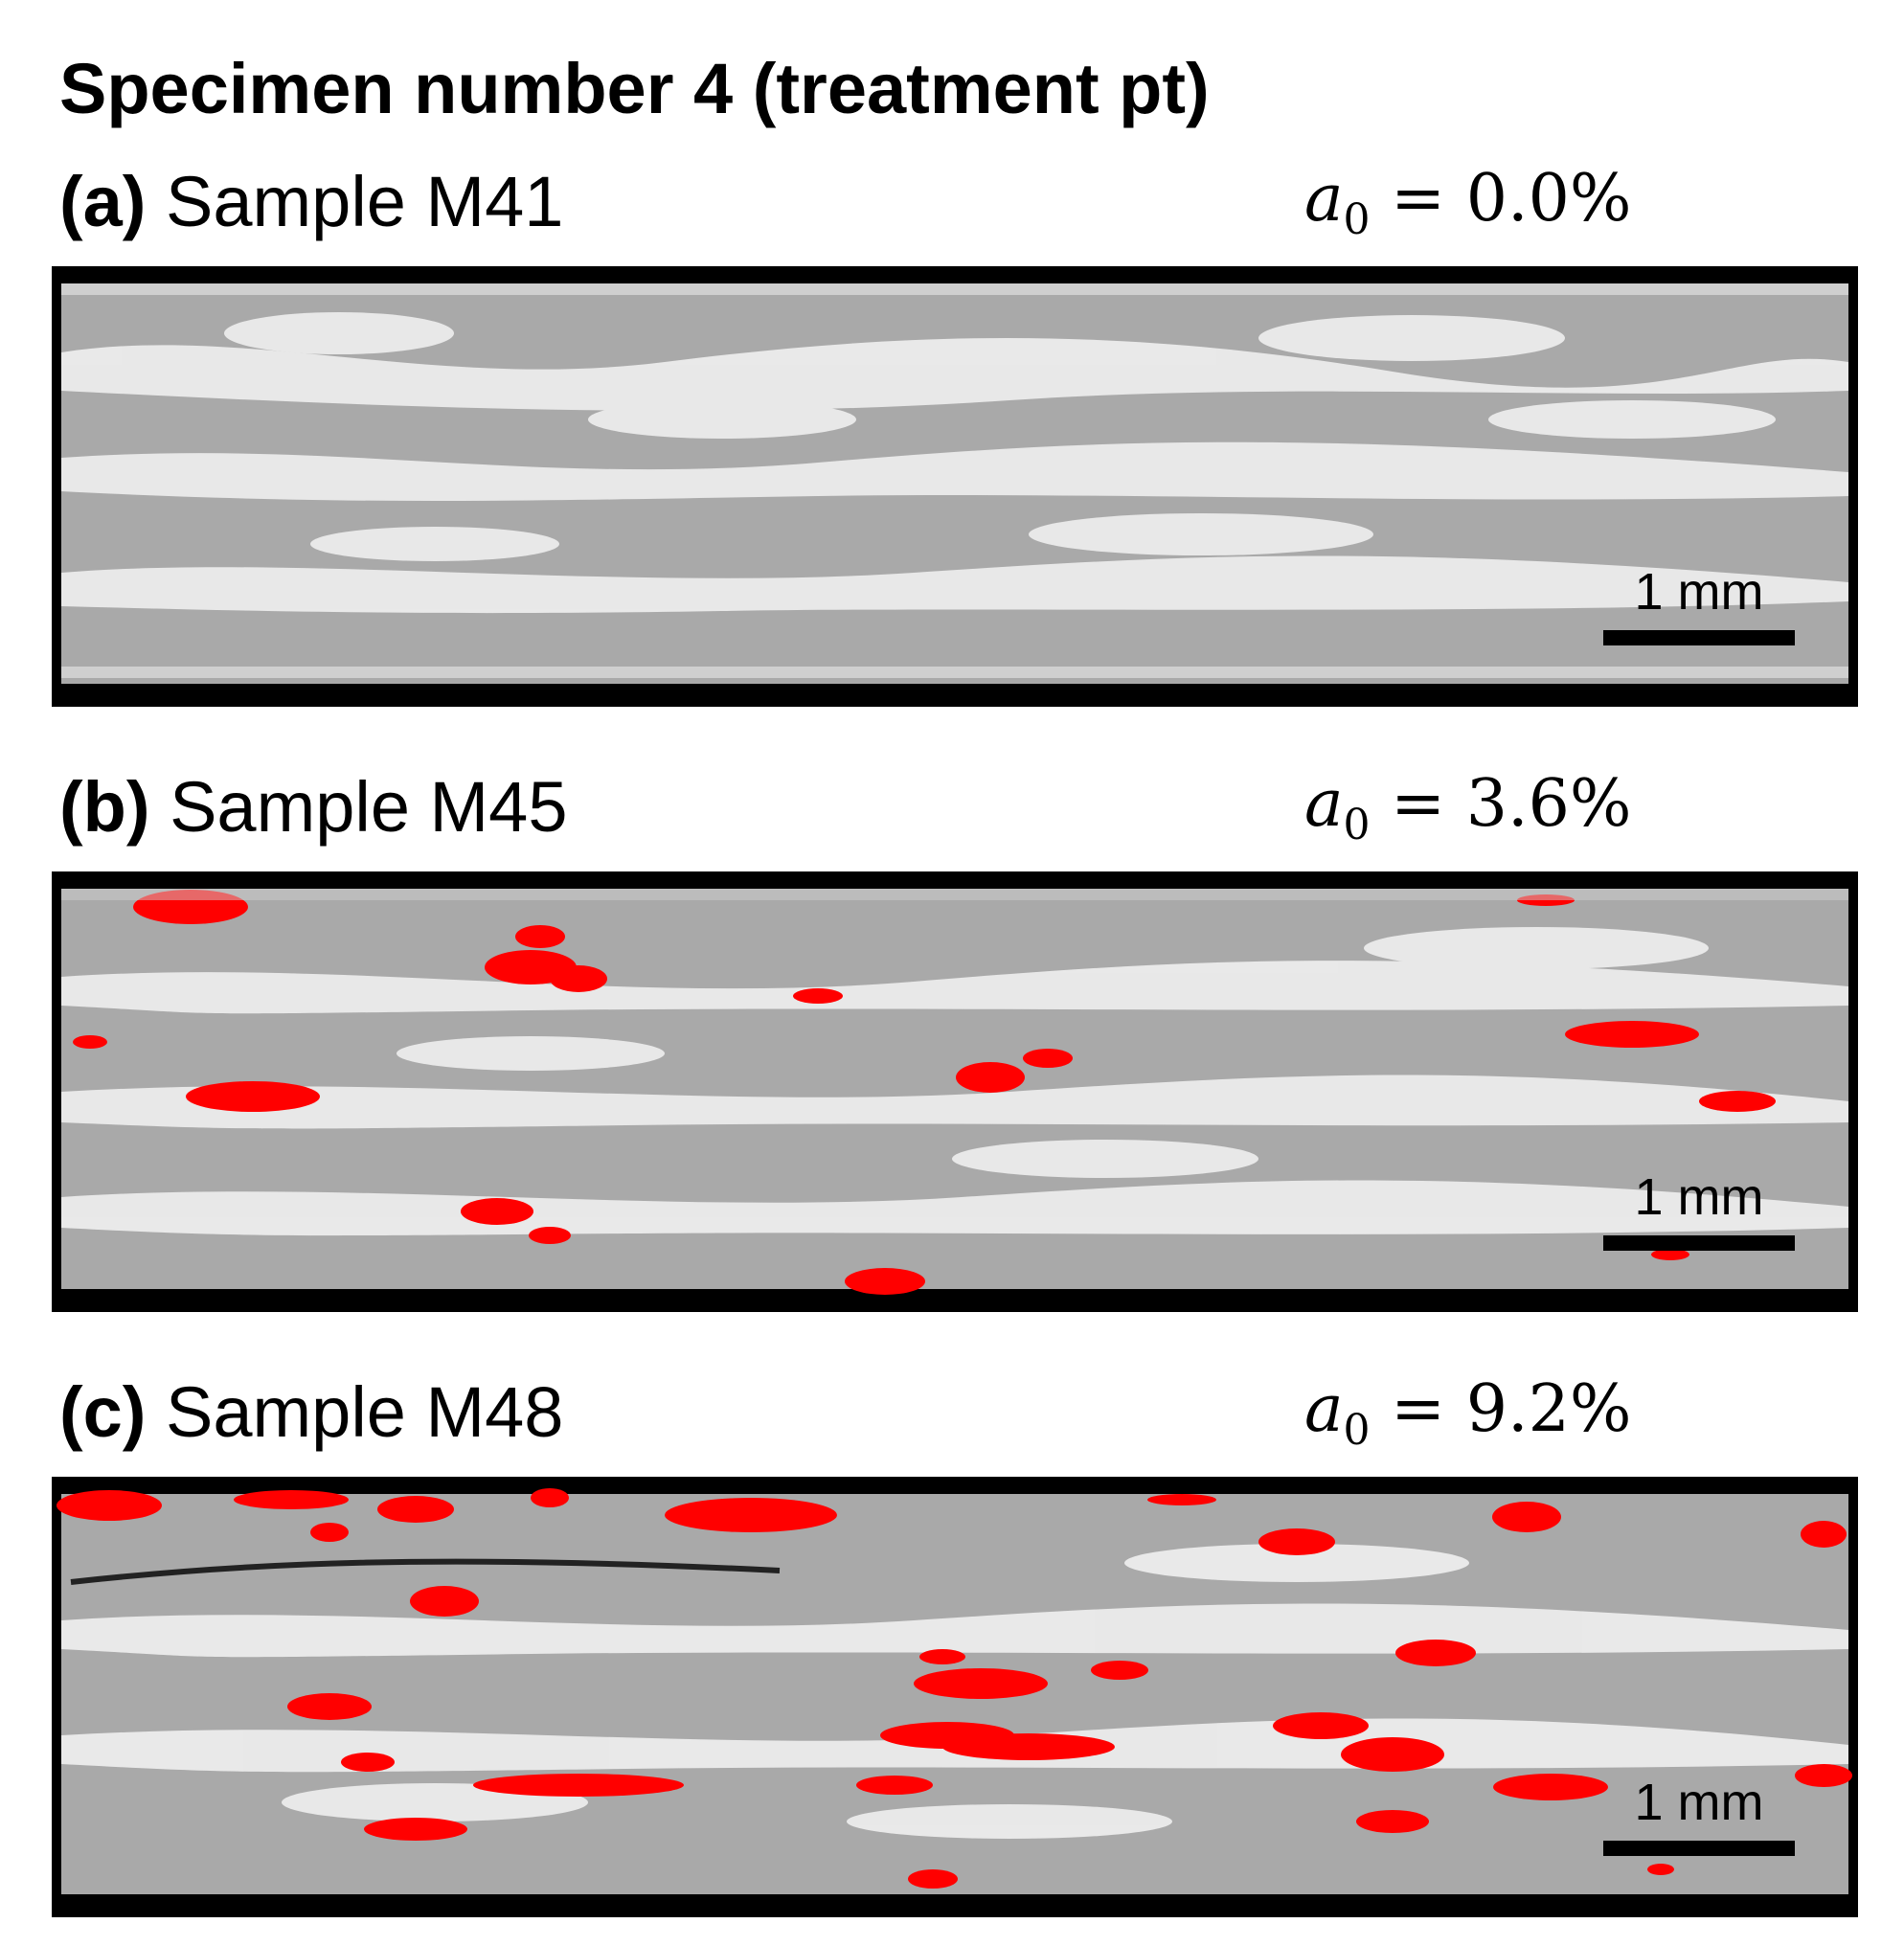 This screenshot has height=1946, width=1904. Describe the element at coordinates (1699, 592) in the screenshot. I see `scale-label-a: 1 mm` at that location.